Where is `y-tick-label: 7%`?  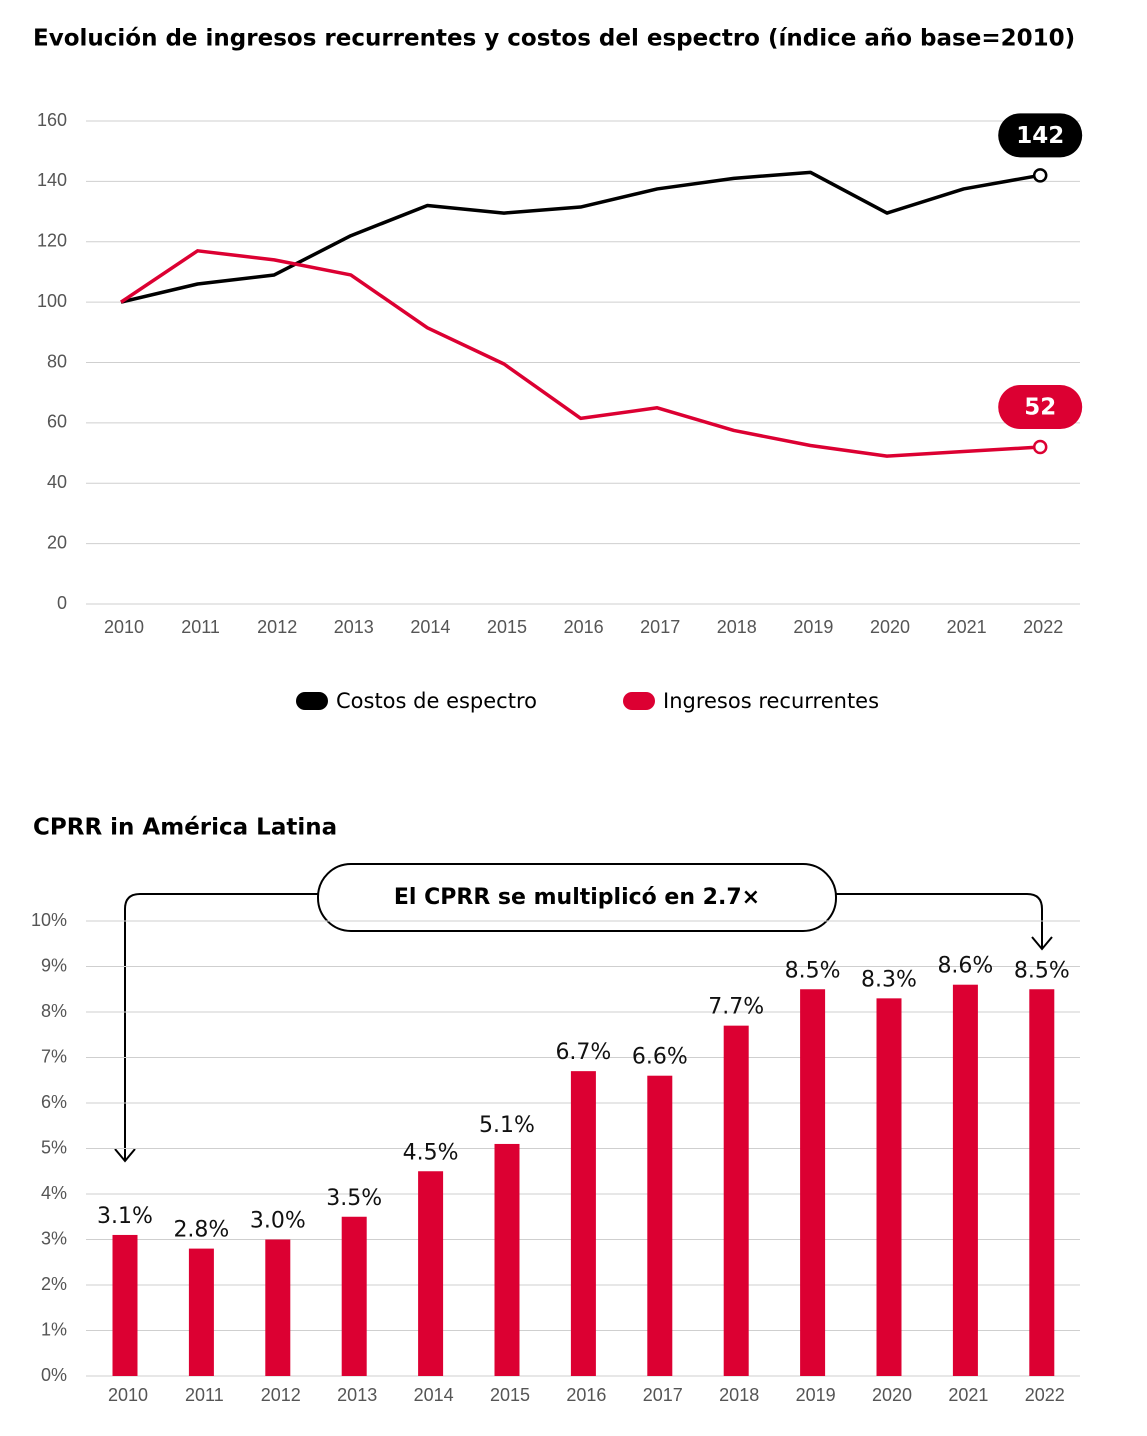
y-tick-label: 7% is located at coordinates (54, 1056).